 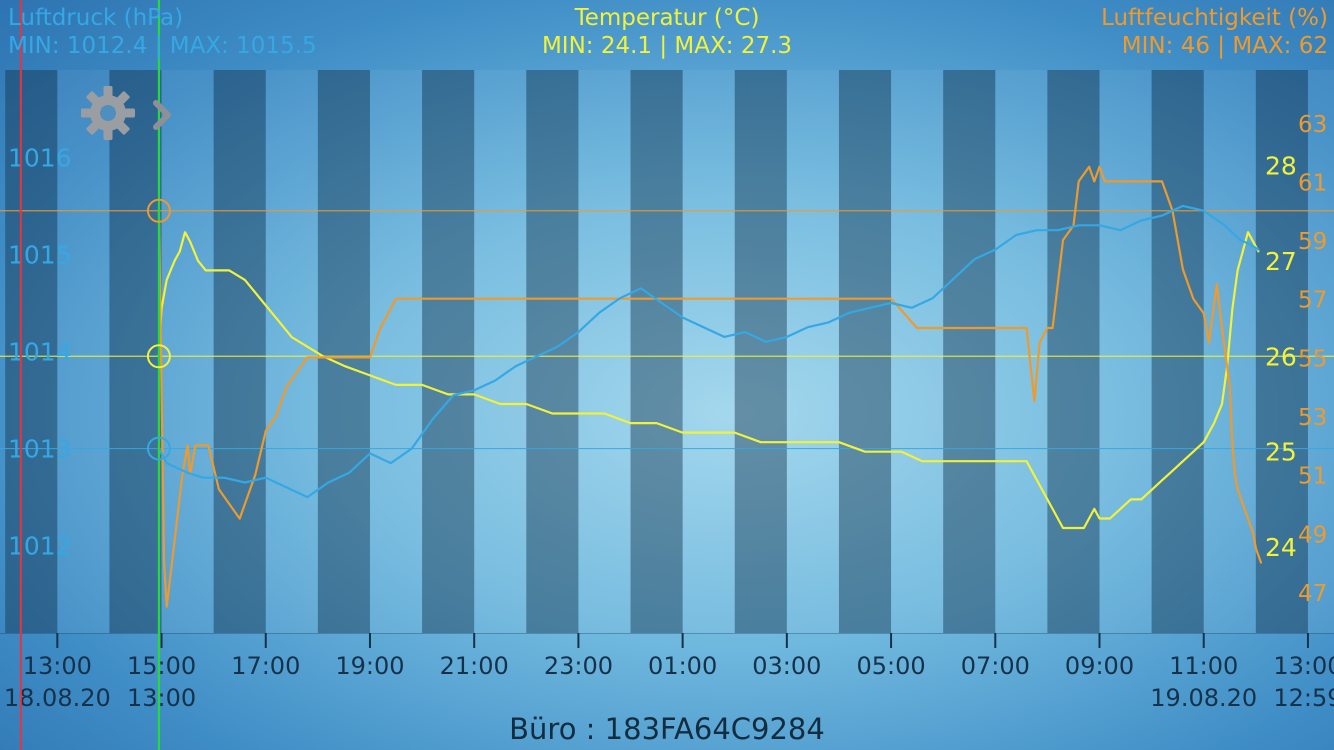 I want to click on temperature-tick-label: 28, so click(x=1281, y=165).